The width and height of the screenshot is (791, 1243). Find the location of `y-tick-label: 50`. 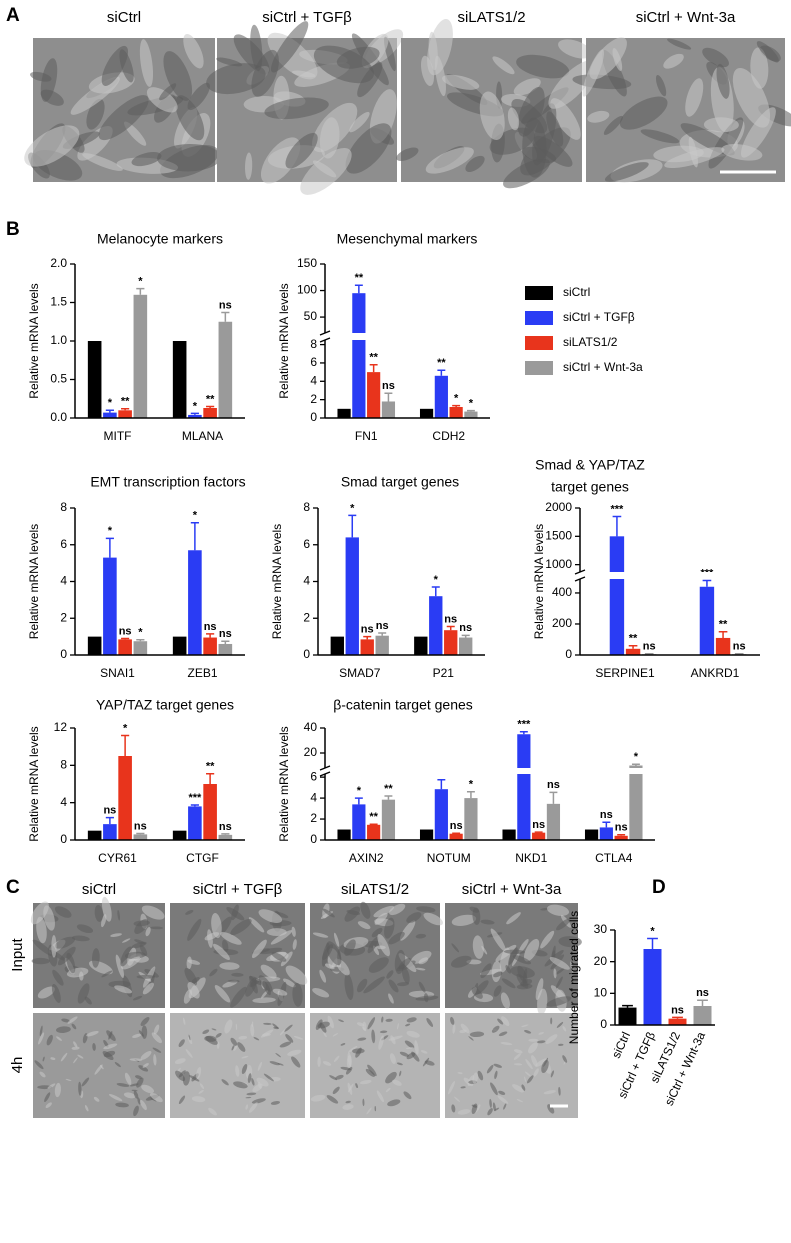

y-tick-label: 50 is located at coordinates (311, 316).